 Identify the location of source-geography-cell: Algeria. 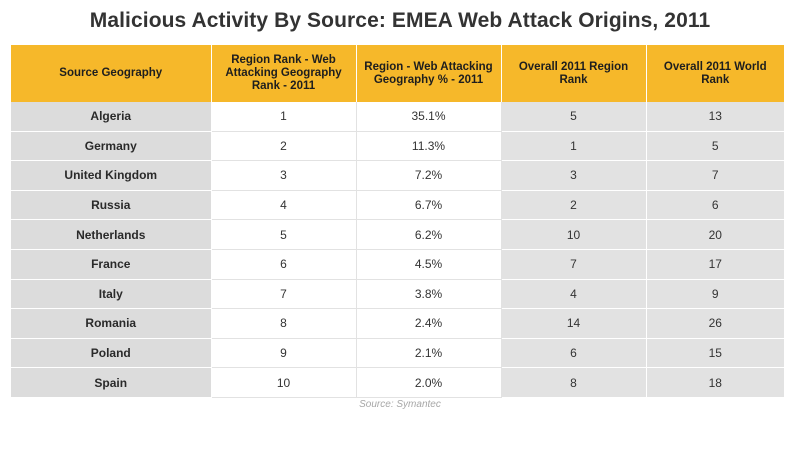
(111, 117).